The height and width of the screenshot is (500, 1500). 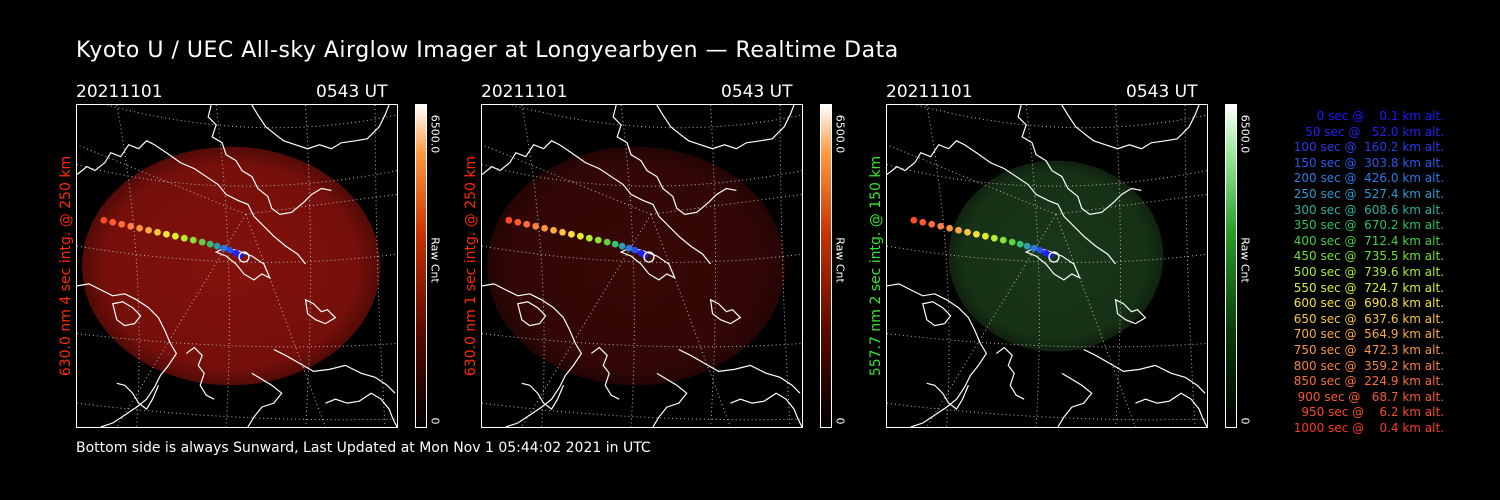 What do you see at coordinates (1366, 178) in the screenshot?
I see `legend-row: 200 sec @ 426.0 km alt.` at bounding box center [1366, 178].